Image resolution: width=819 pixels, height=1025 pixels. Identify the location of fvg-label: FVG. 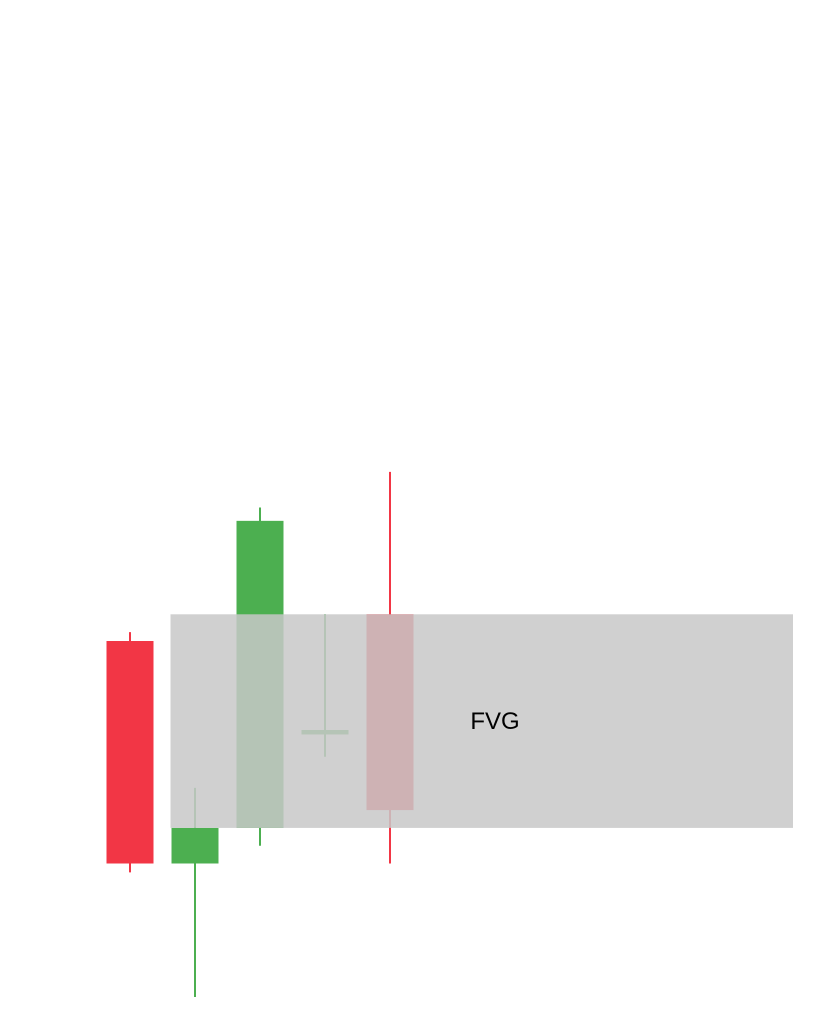
(494, 721).